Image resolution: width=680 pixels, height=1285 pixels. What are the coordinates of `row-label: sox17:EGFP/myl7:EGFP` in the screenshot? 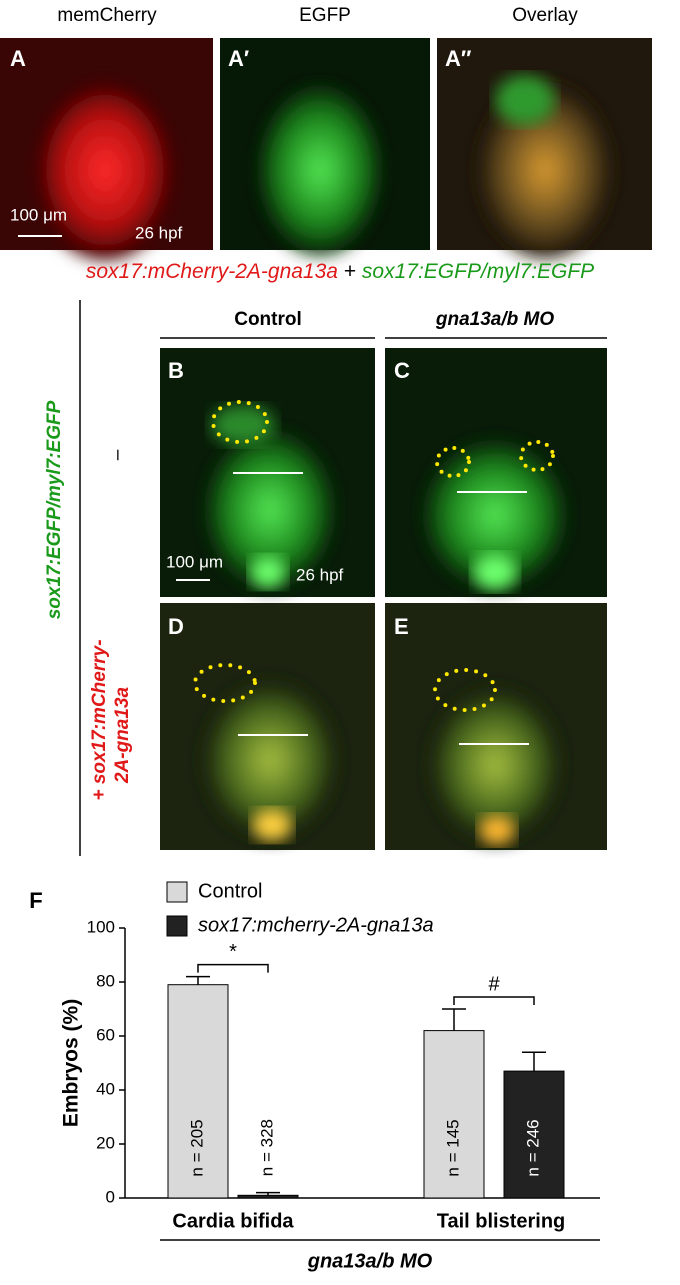 It's located at (54, 509).